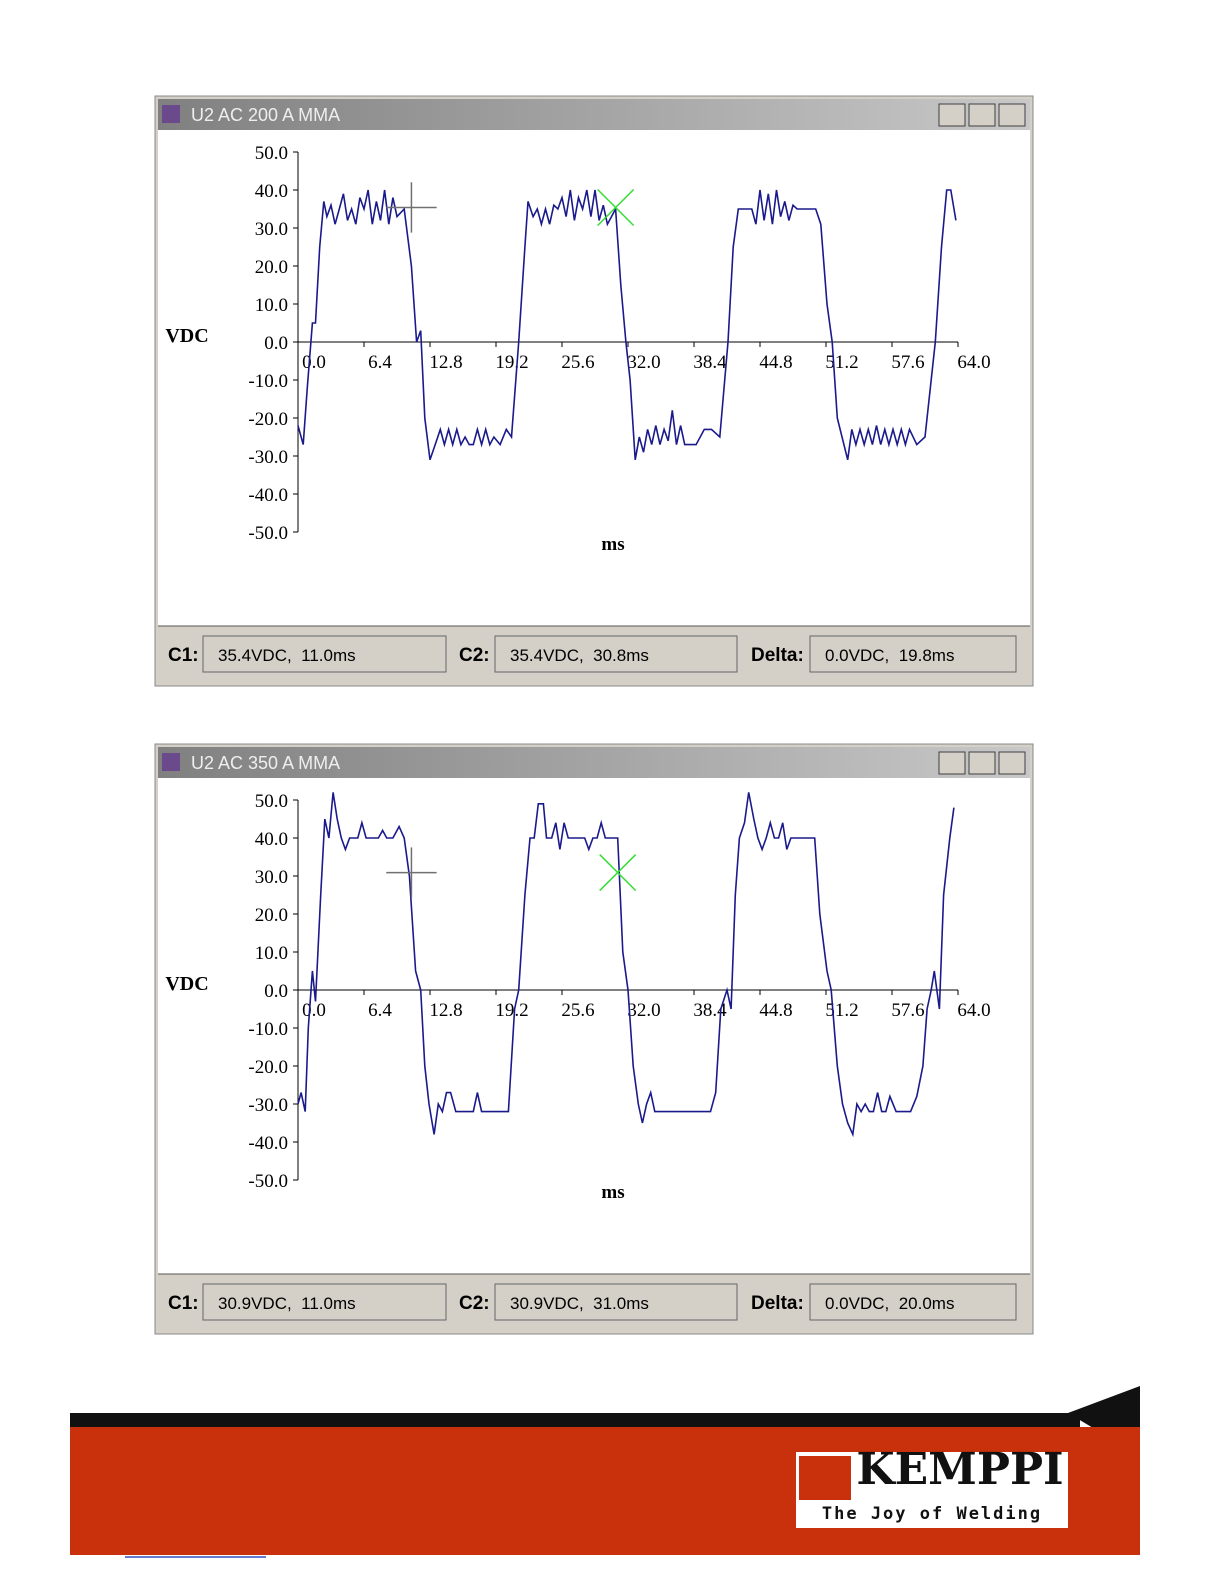  I want to click on logo-brand: KEMPPI, so click(959, 1469).